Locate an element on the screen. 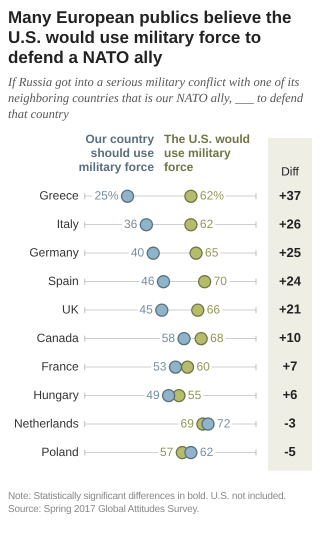 Image resolution: width=320 pixels, height=558 pixels. y-tick-label: Poland is located at coordinates (60, 451).